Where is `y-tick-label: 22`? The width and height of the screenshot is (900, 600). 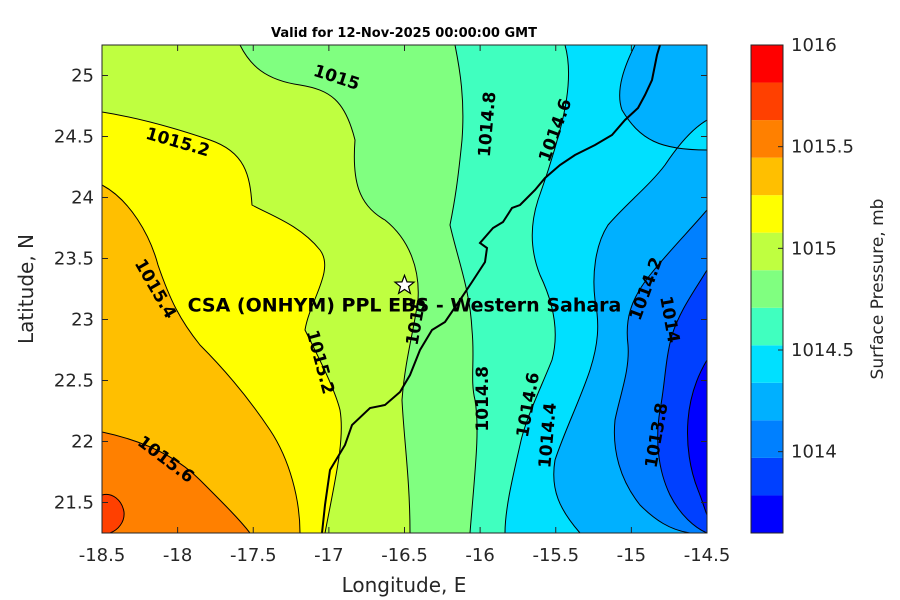 y-tick-label: 22 is located at coordinates (82, 442).